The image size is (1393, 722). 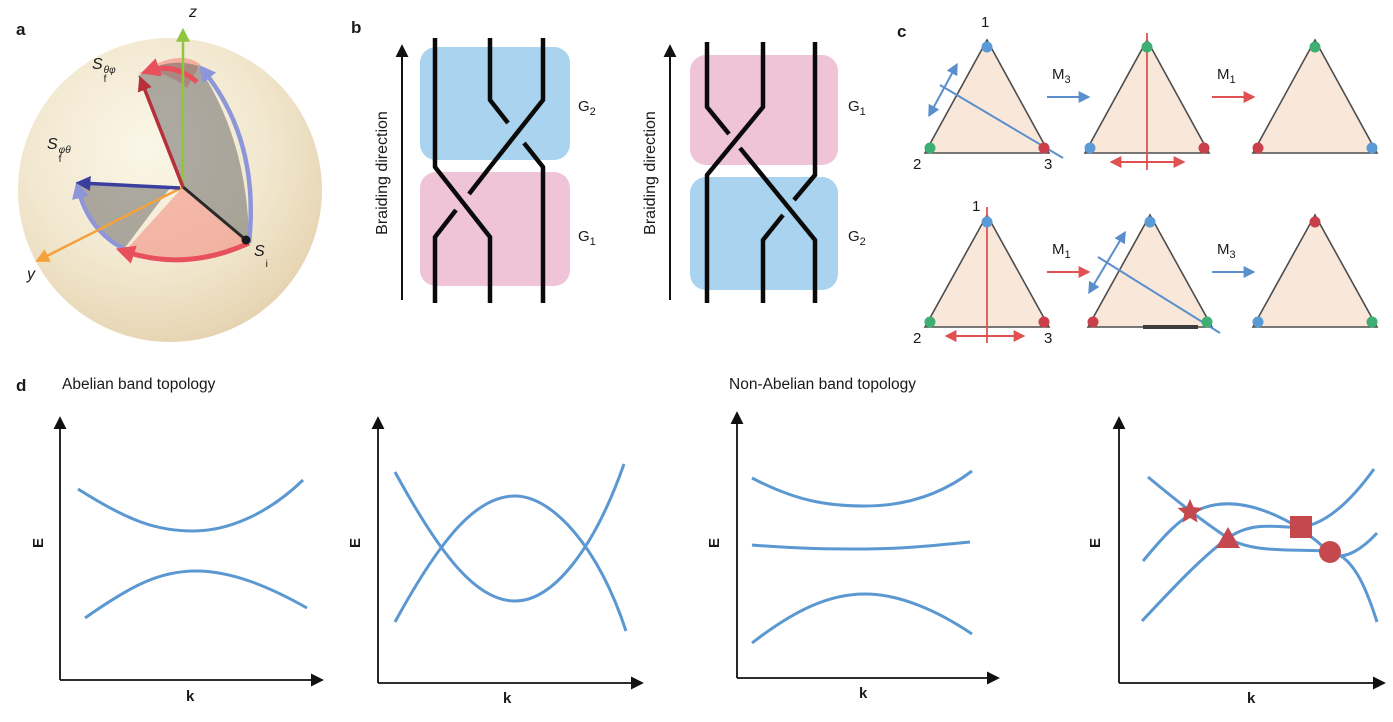 I want to click on plot4-k-label: k, so click(x=1251, y=698).